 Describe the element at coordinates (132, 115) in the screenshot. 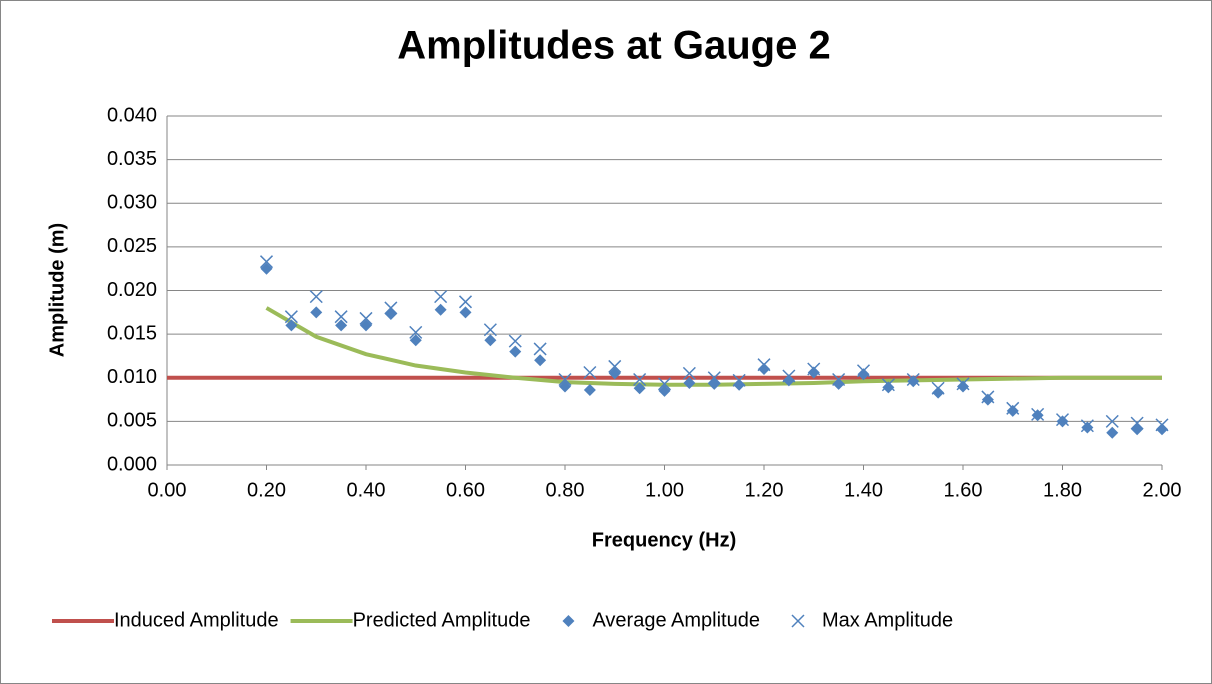

I see `y-tick-label: 0.040` at that location.